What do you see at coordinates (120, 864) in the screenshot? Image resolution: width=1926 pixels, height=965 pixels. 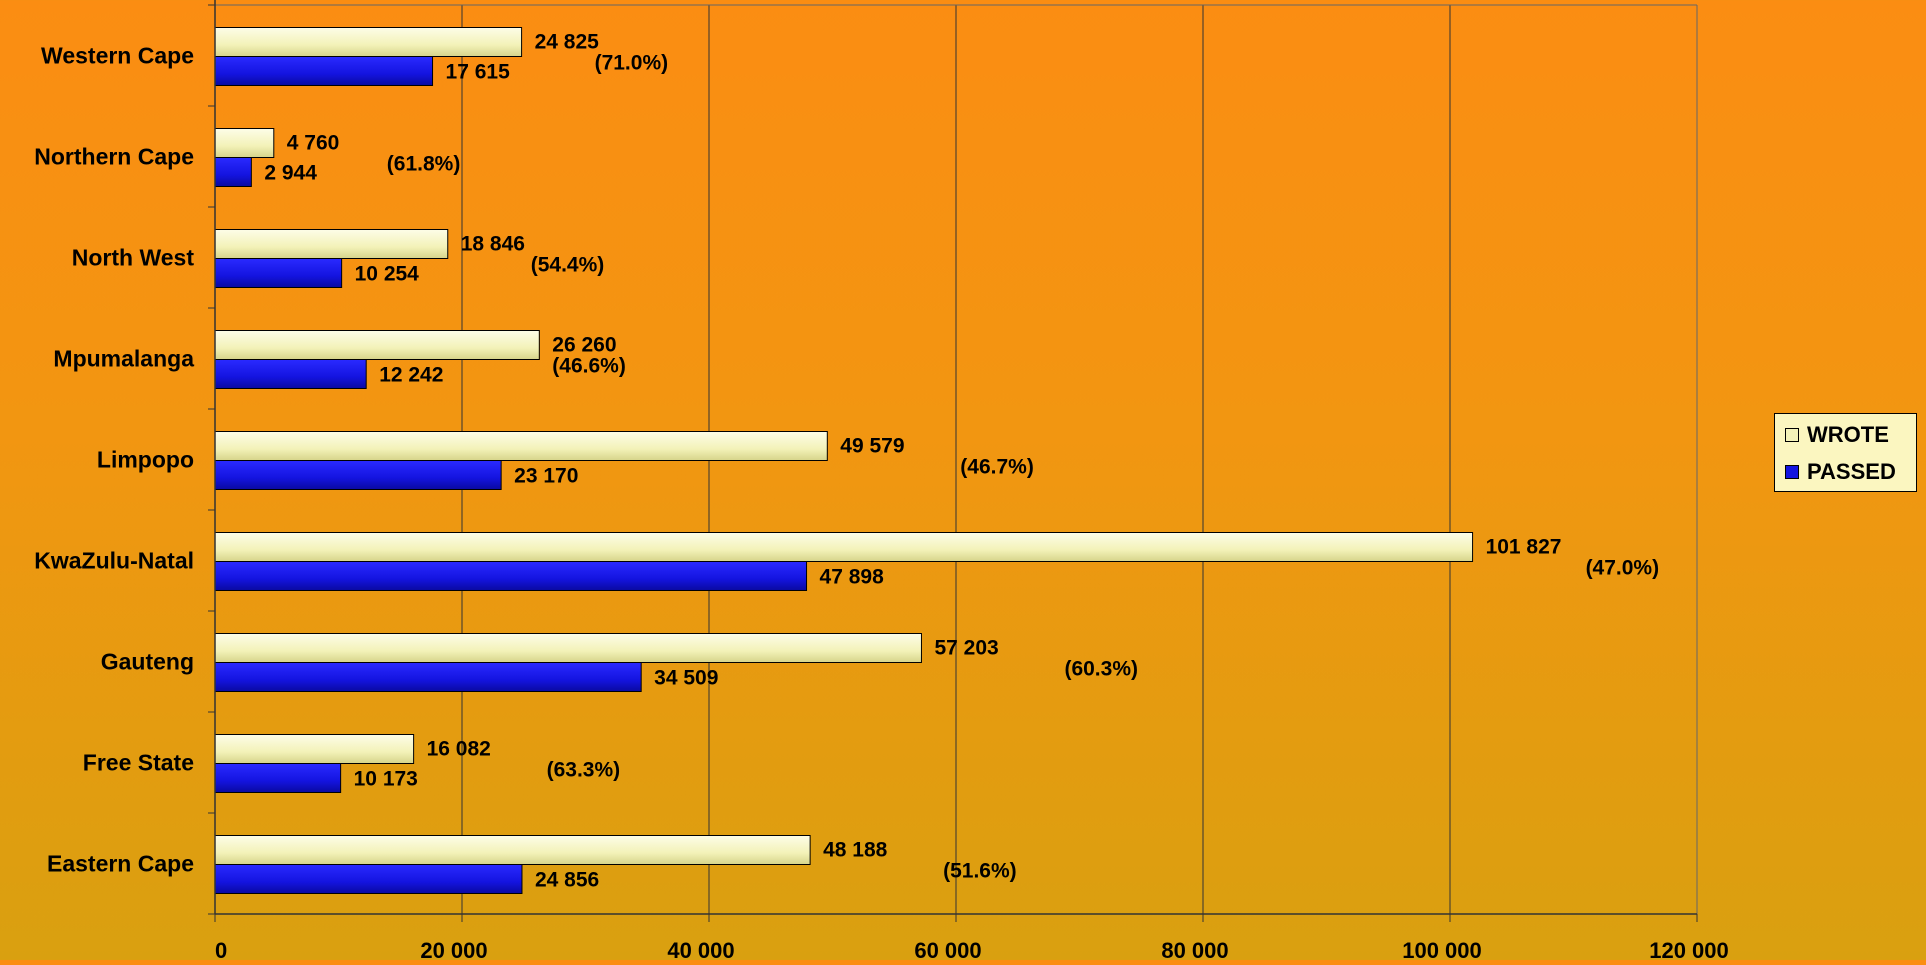 I see `category-label: Eastern Cape` at bounding box center [120, 864].